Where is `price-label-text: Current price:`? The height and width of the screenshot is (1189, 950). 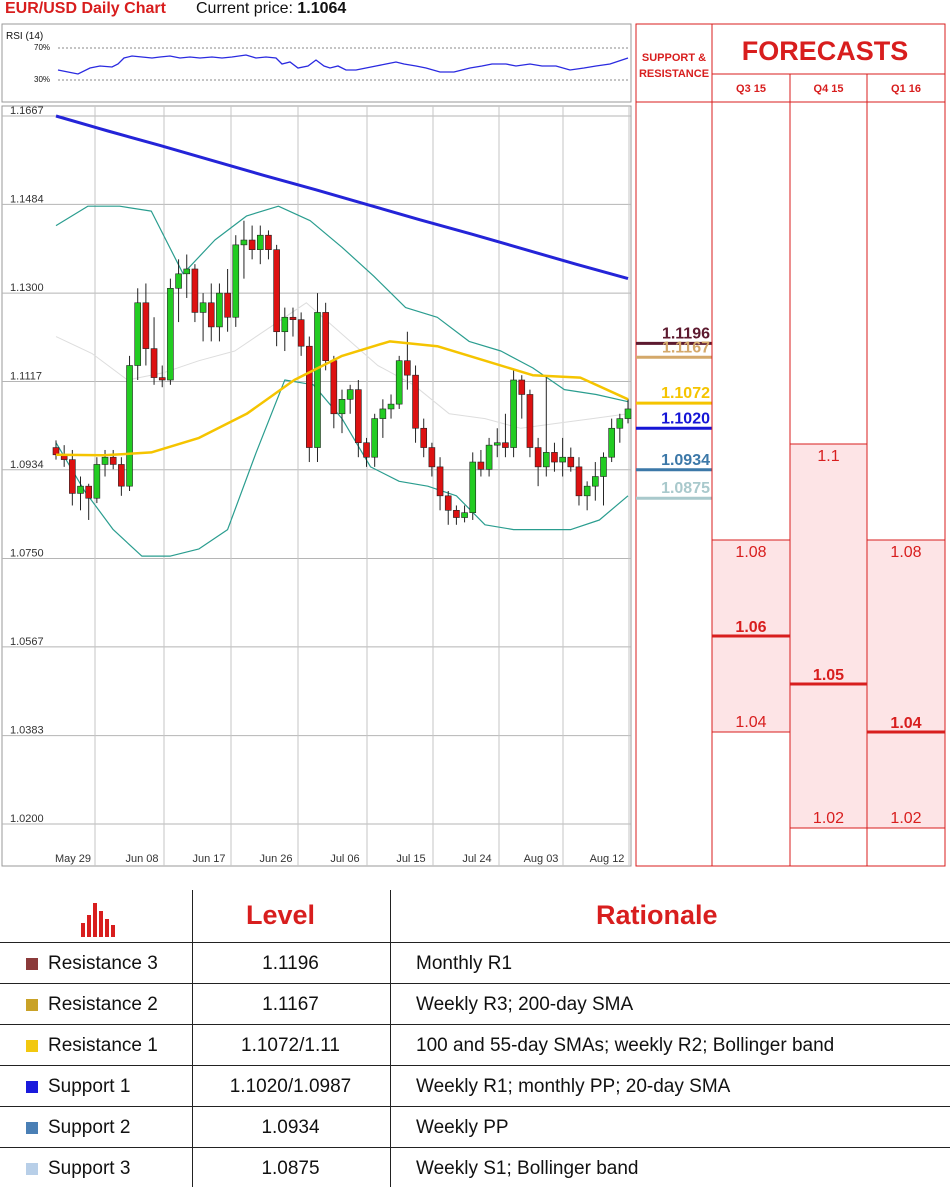 price-label-text: Current price: is located at coordinates (247, 8).